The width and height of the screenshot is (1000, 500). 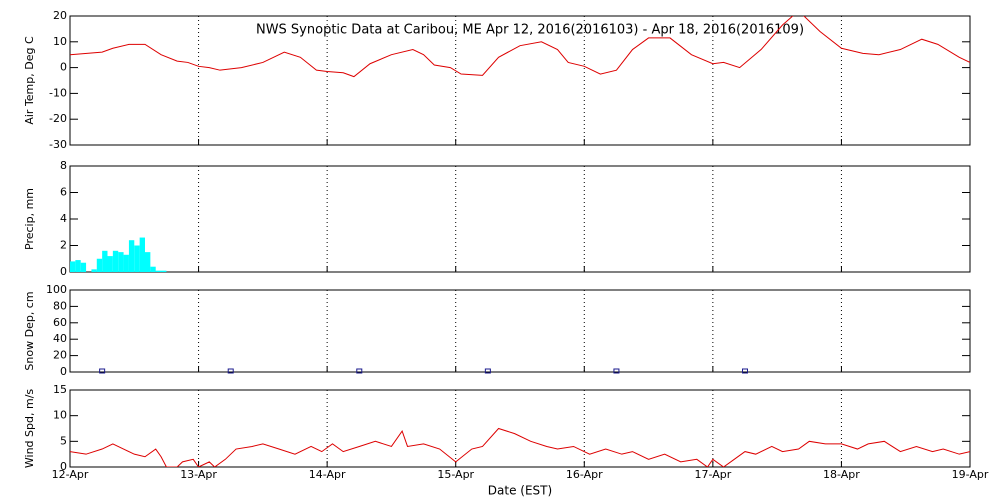 I want to click on x-tick-label: 14-Apr, so click(x=327, y=474).